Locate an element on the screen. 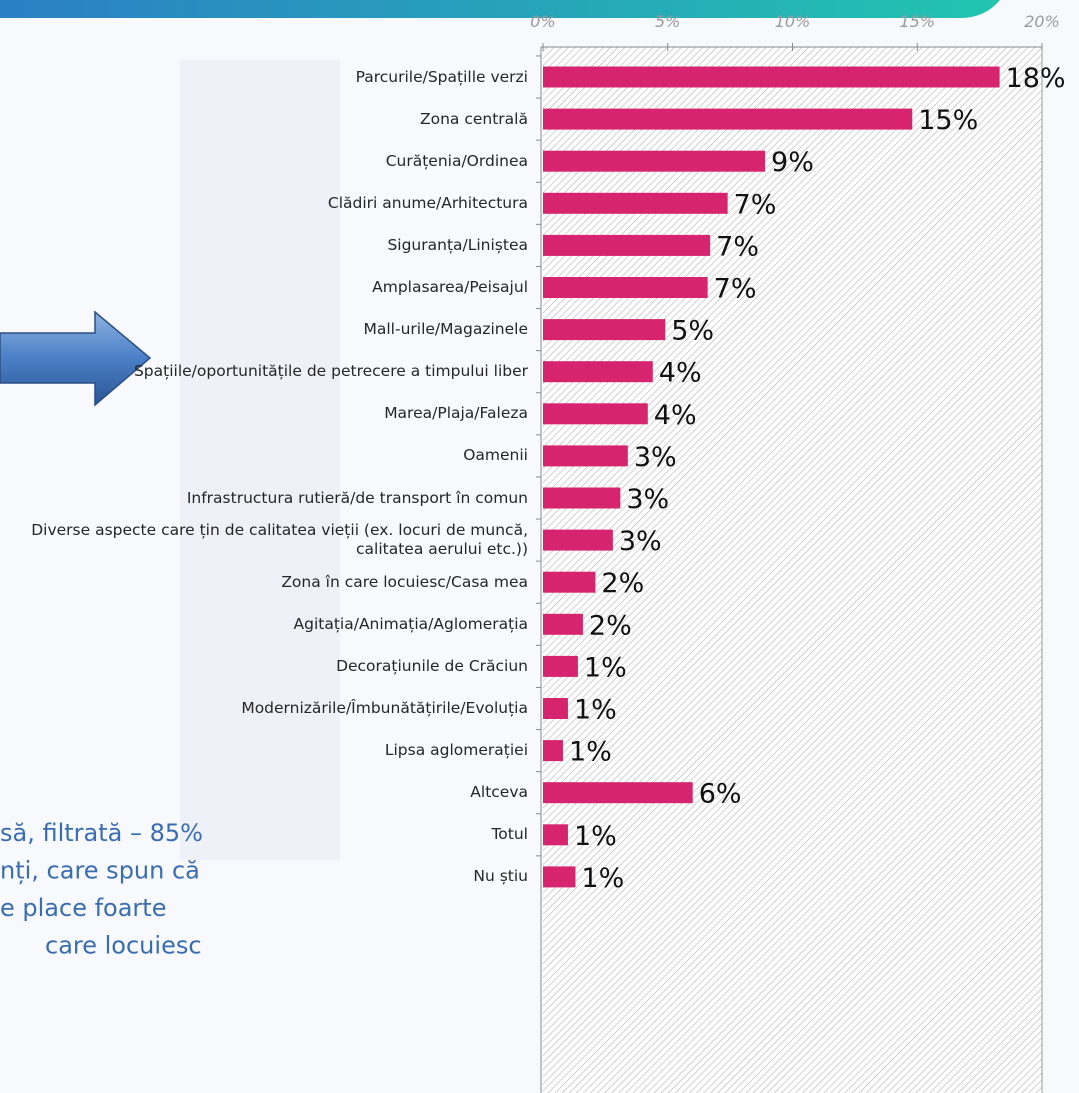  category-label: Zona în care locuiesc/Casa mea is located at coordinates (404, 581).